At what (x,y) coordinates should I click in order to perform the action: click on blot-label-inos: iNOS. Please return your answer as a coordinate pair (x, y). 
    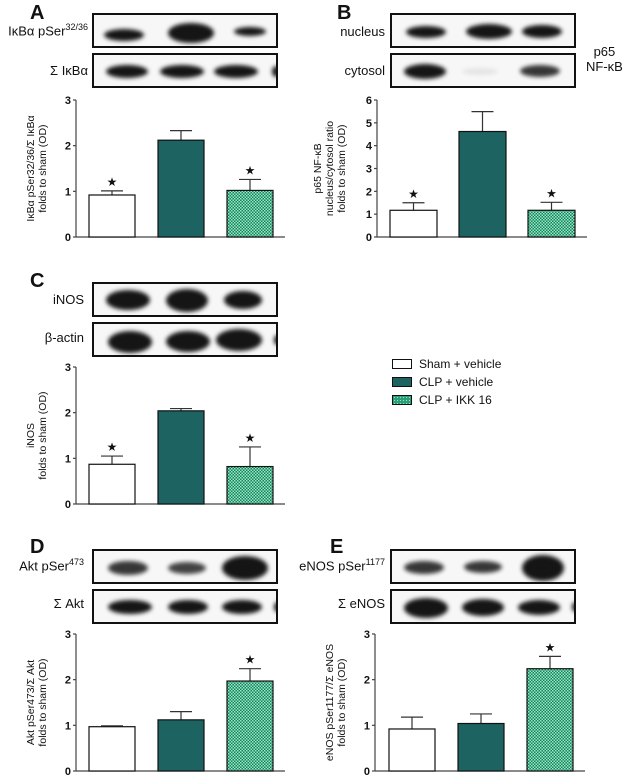
    Looking at the image, I should click on (68, 299).